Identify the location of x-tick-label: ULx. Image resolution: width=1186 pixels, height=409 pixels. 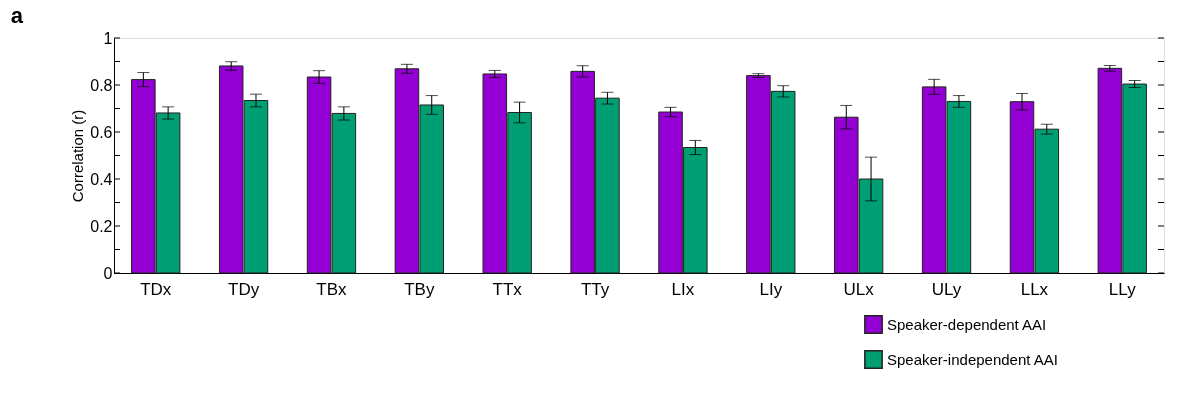
(859, 289).